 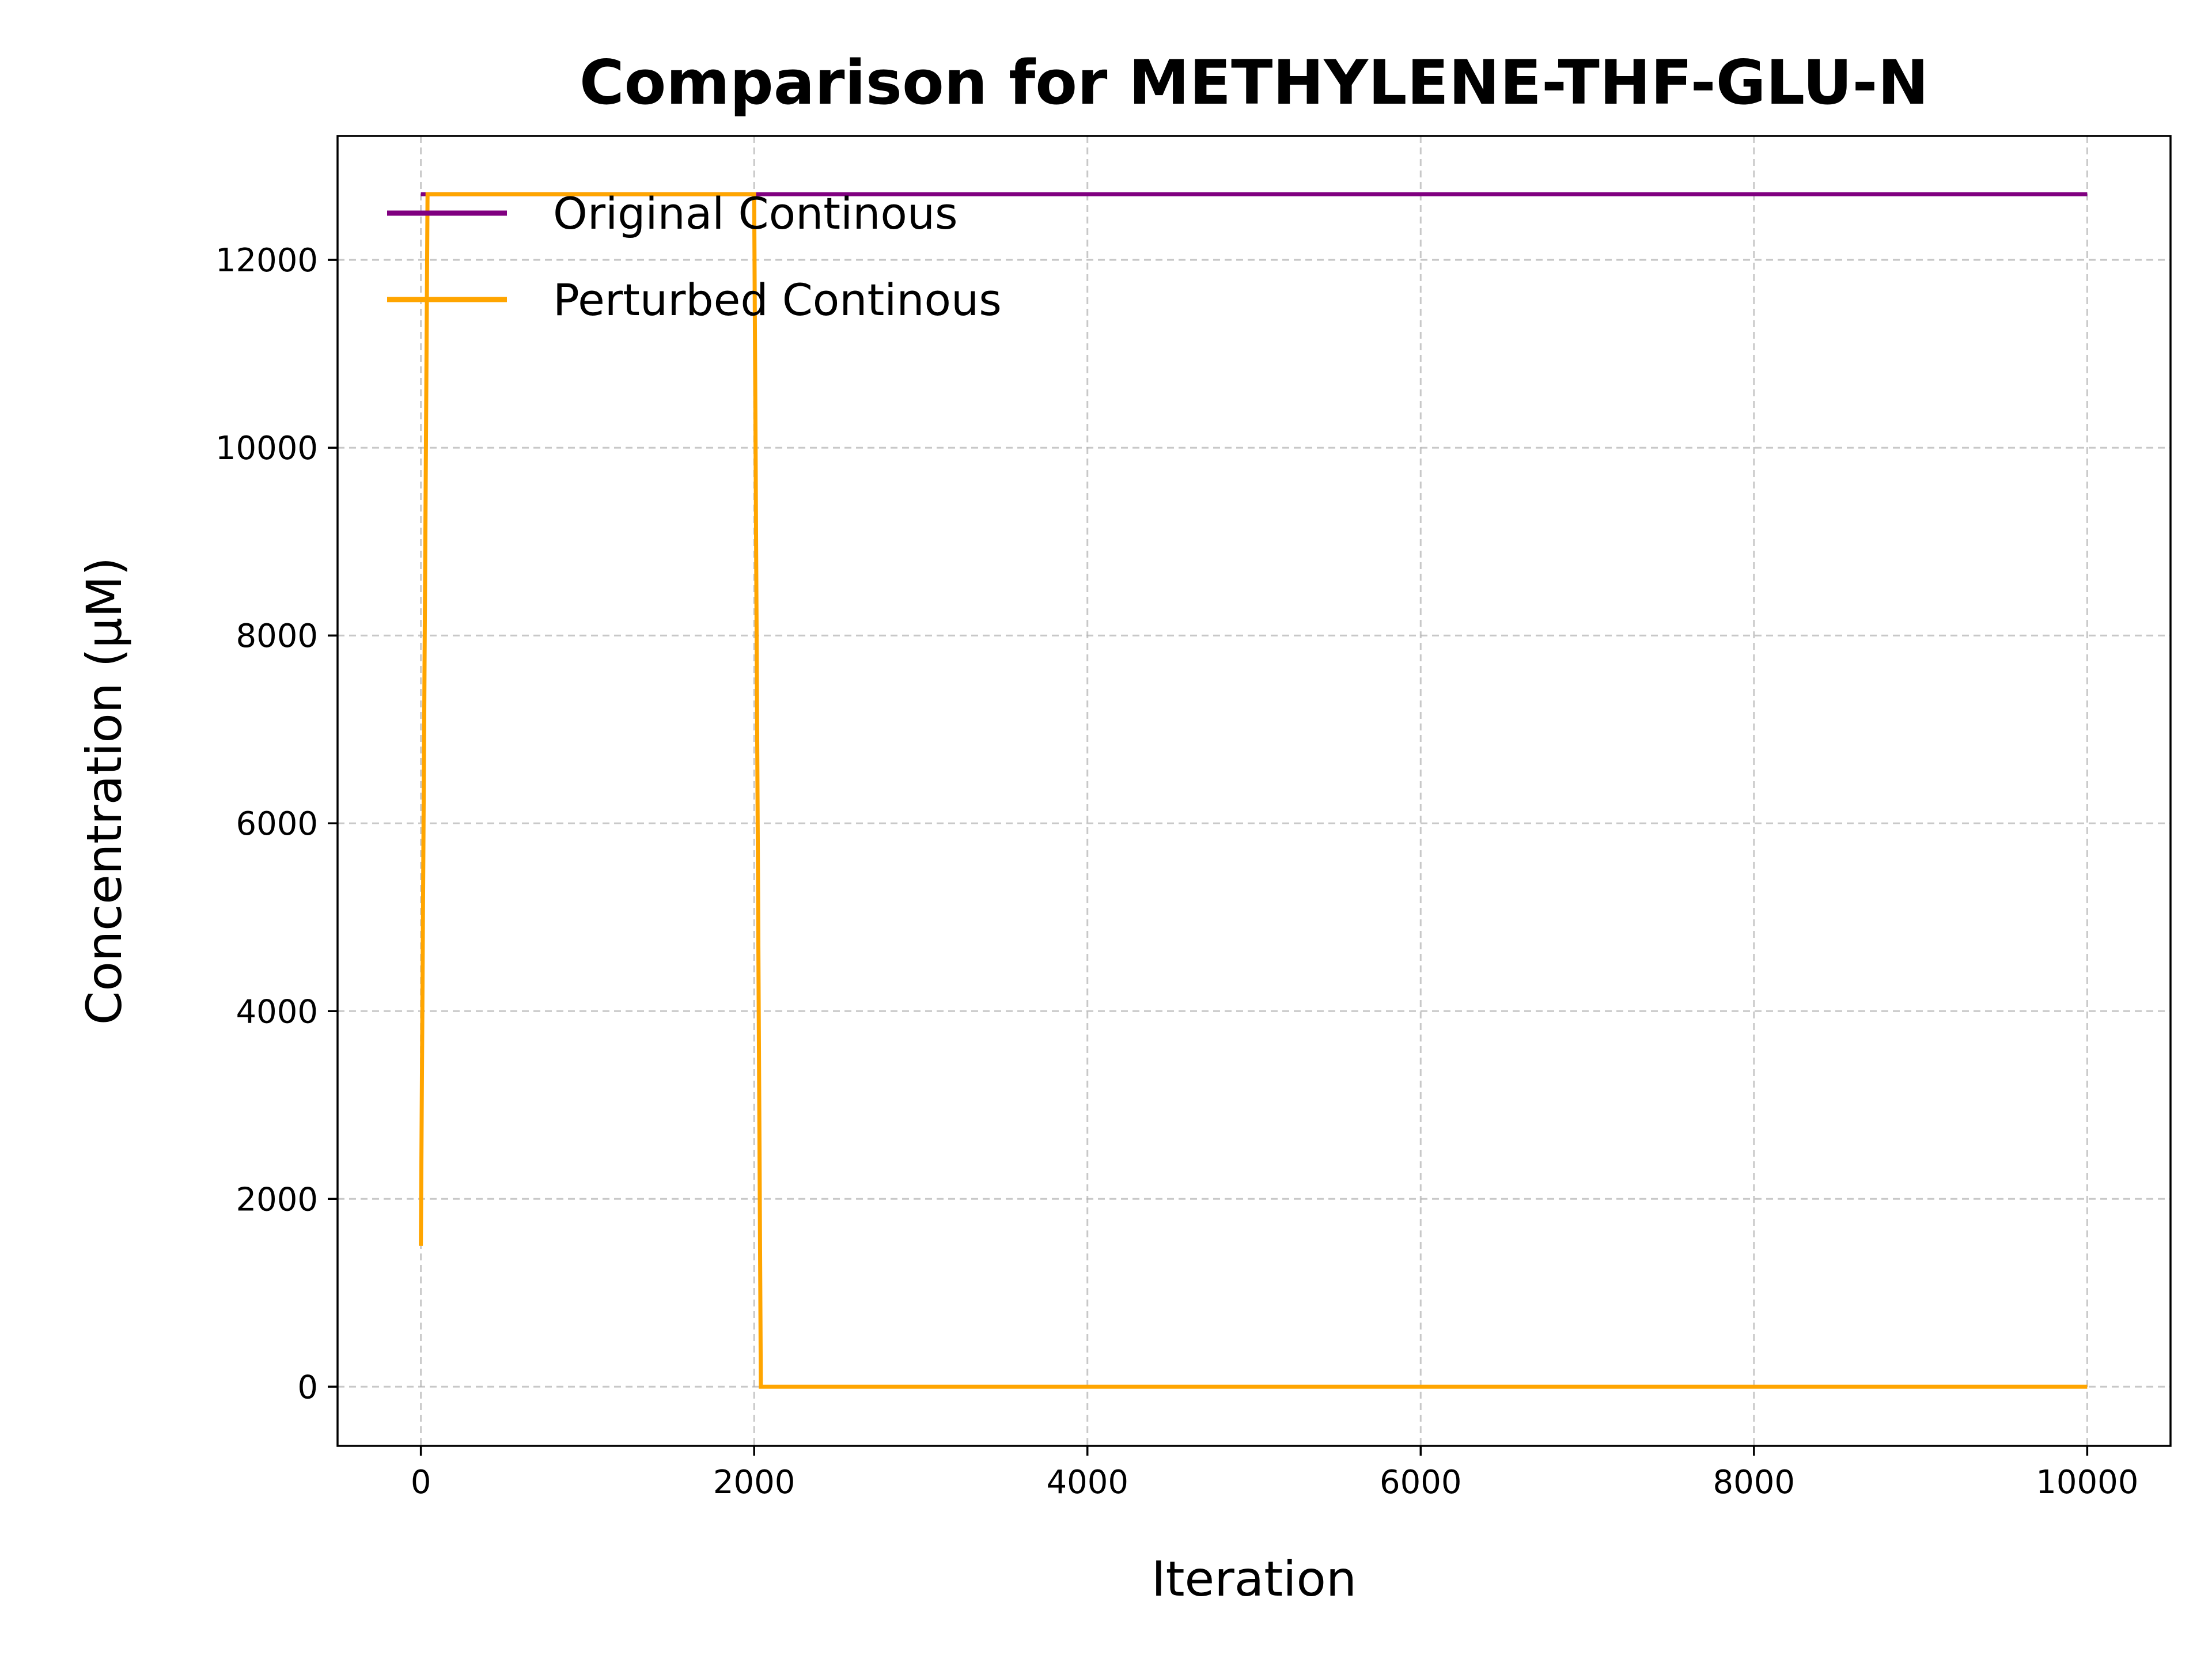 What do you see at coordinates (104, 791) in the screenshot?
I see `y-axis-label: Concentration (μM)` at bounding box center [104, 791].